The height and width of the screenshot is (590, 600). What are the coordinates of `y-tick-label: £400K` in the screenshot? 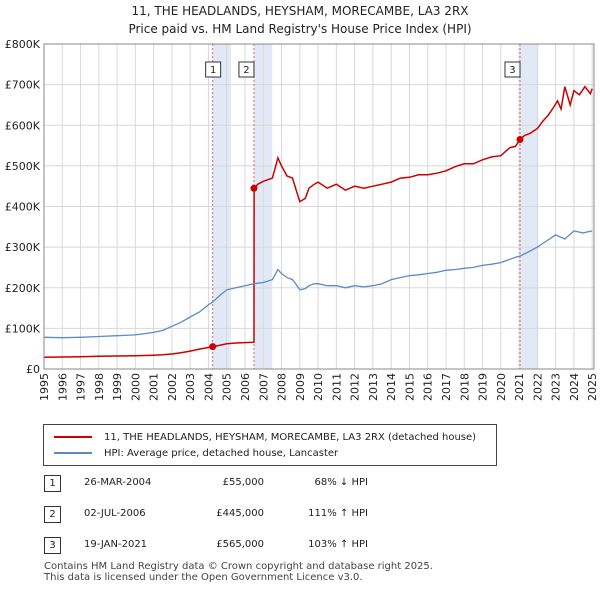 It's located at (23, 207).